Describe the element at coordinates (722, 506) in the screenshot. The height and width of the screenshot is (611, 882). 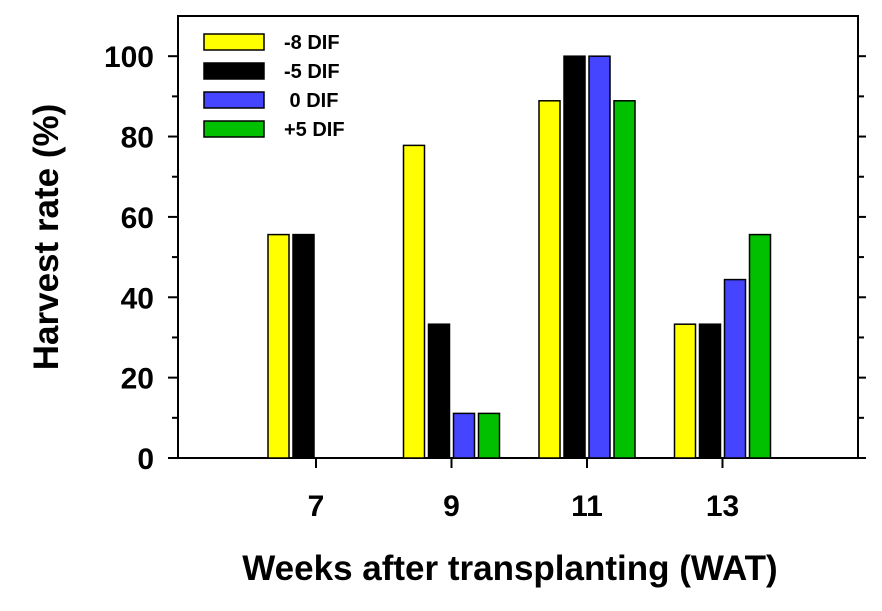
I see `x-tick-label: 13` at that location.